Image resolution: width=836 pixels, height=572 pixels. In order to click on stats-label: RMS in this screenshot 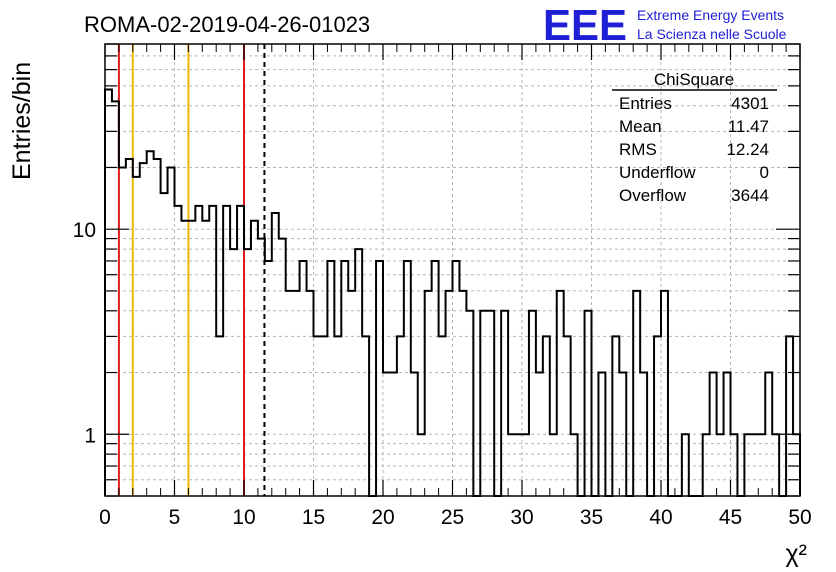, I will do `click(638, 149)`.